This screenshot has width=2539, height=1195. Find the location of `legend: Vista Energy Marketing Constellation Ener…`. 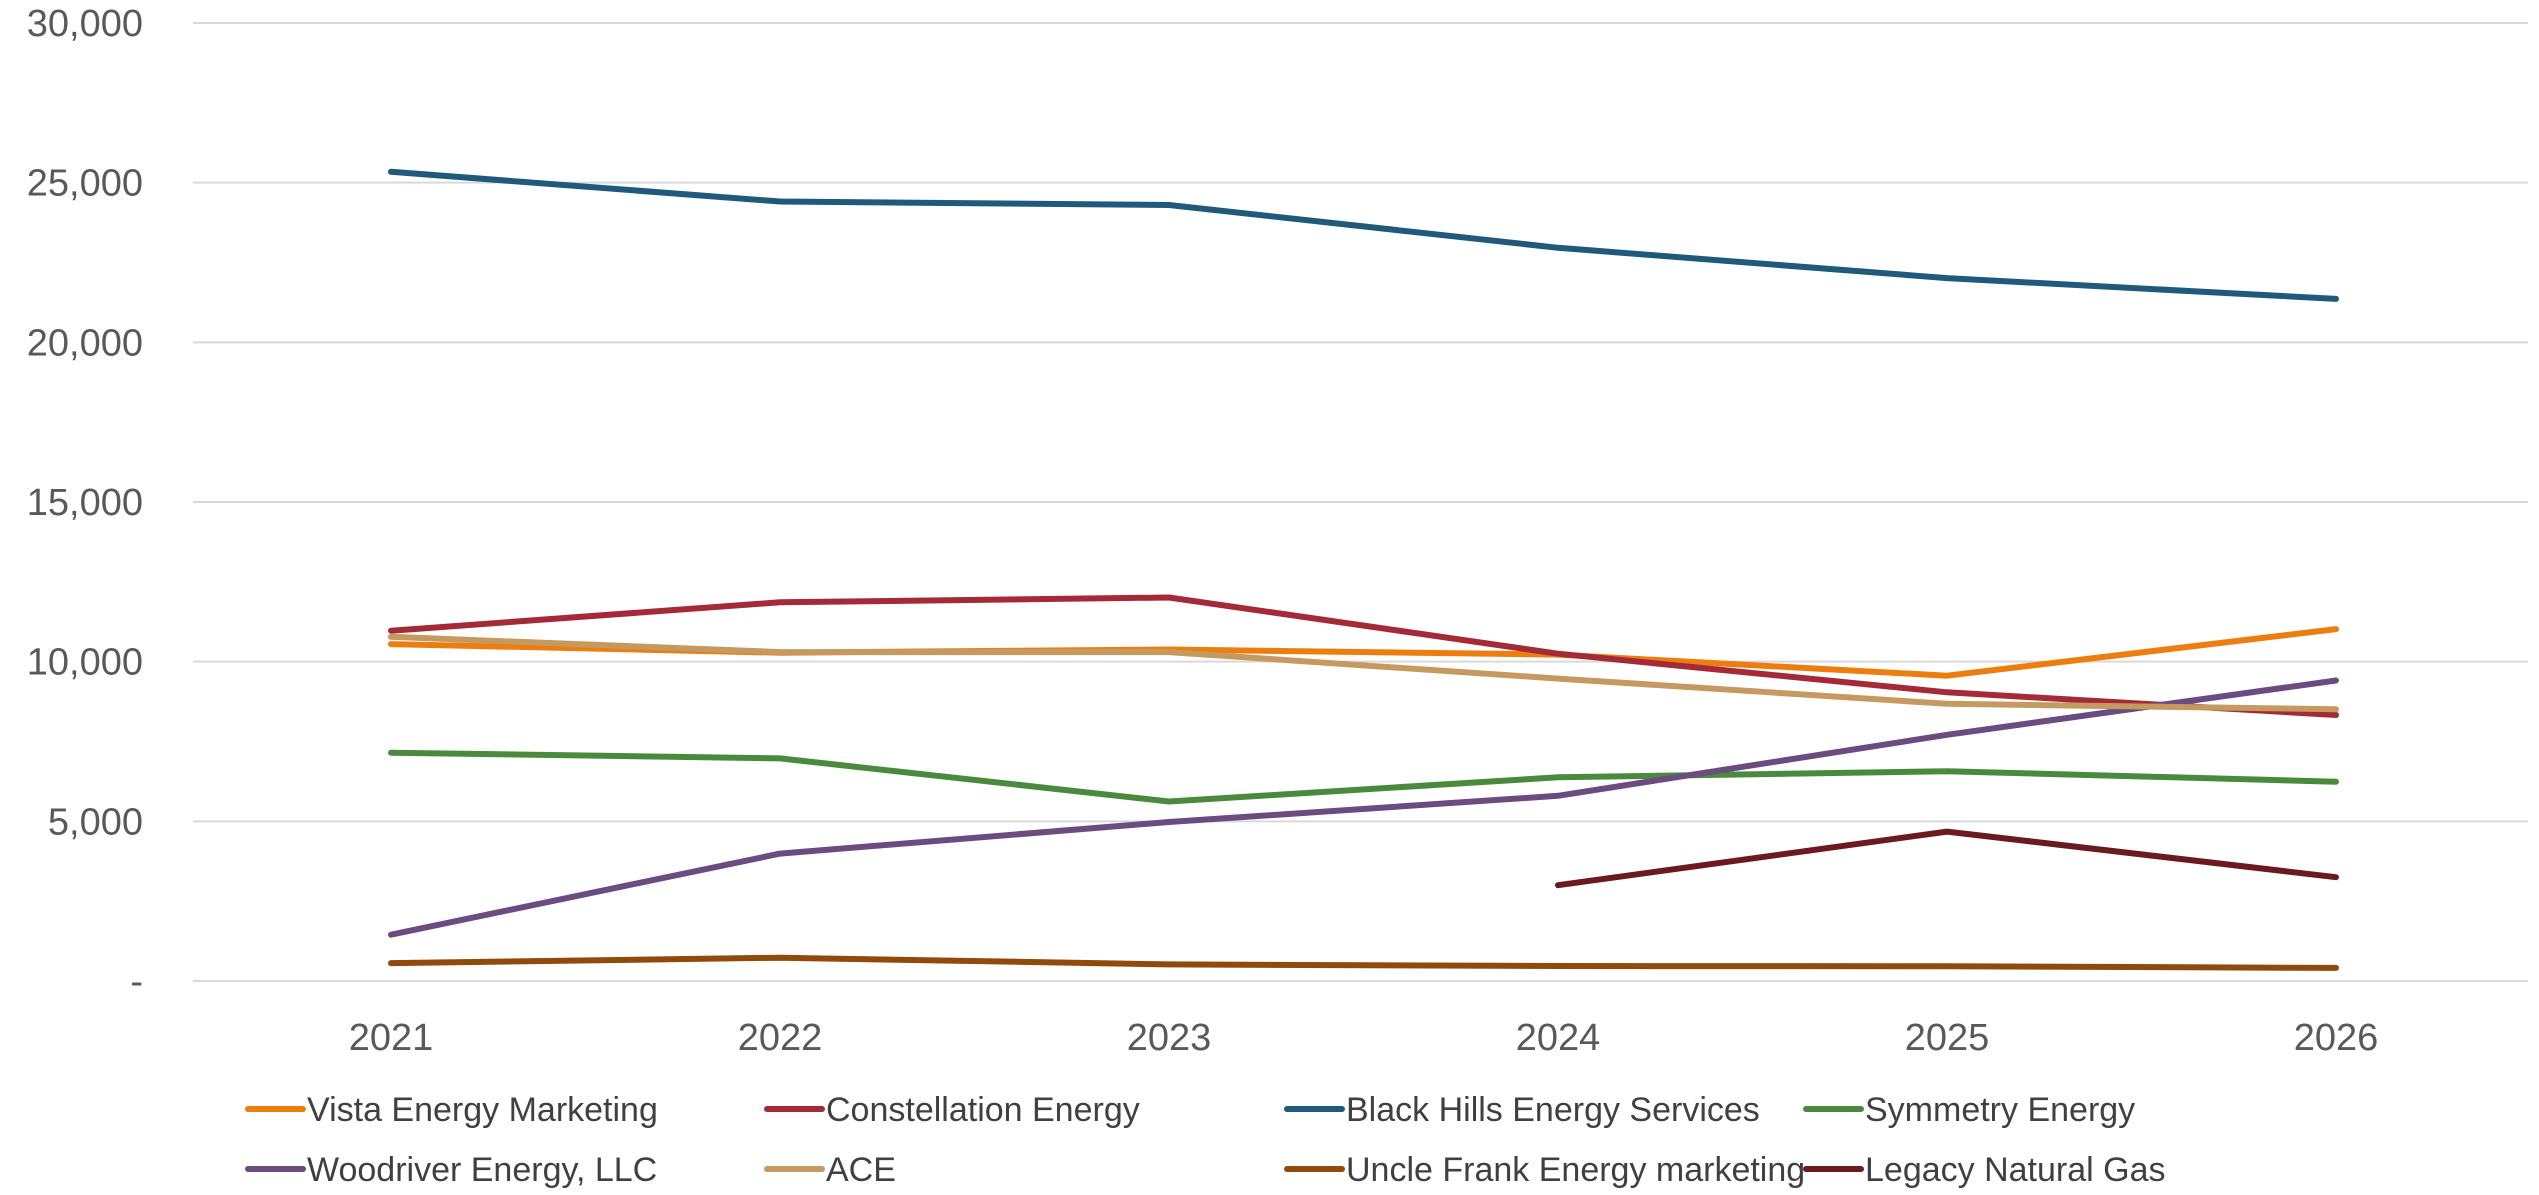

legend: Vista Energy Marketing Constellation Ener… is located at coordinates (1205, 1140).